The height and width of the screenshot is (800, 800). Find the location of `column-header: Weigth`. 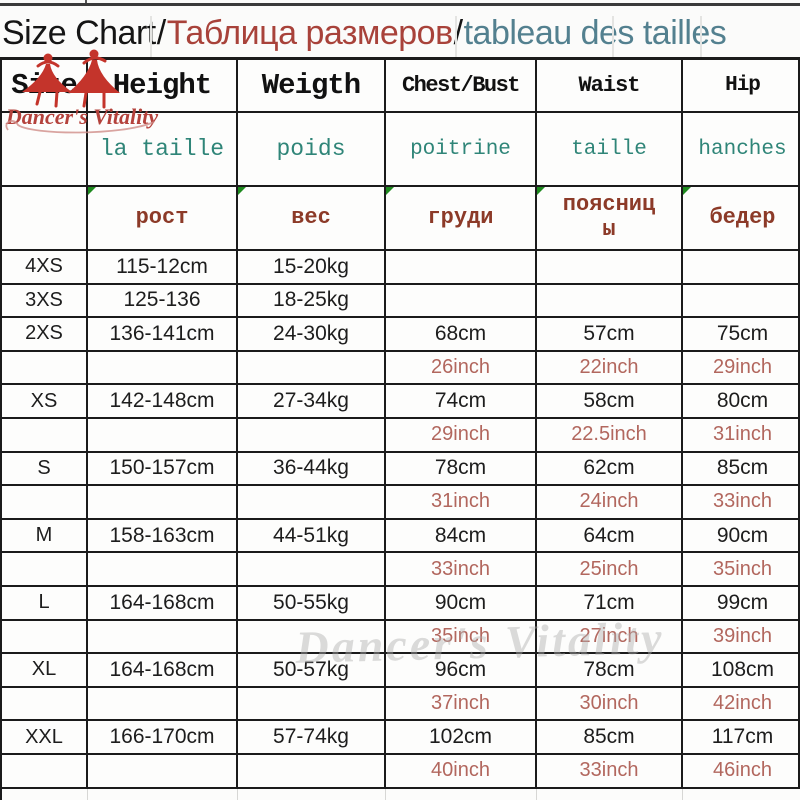

column-header: Weigth is located at coordinates (312, 86).